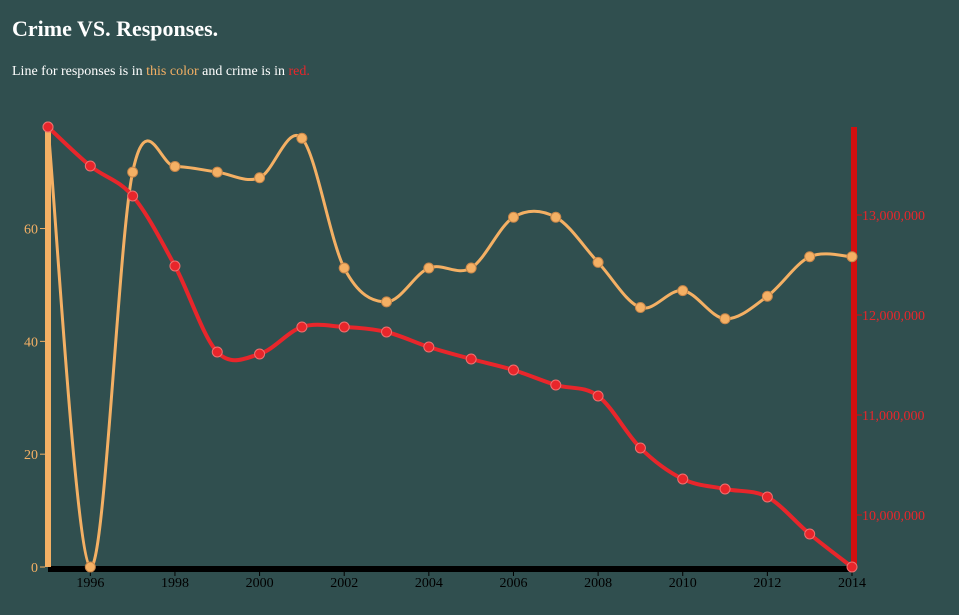 This screenshot has height=615, width=959. What do you see at coordinates (34, 568) in the screenshot?
I see `left-y-tick-label: 0` at bounding box center [34, 568].